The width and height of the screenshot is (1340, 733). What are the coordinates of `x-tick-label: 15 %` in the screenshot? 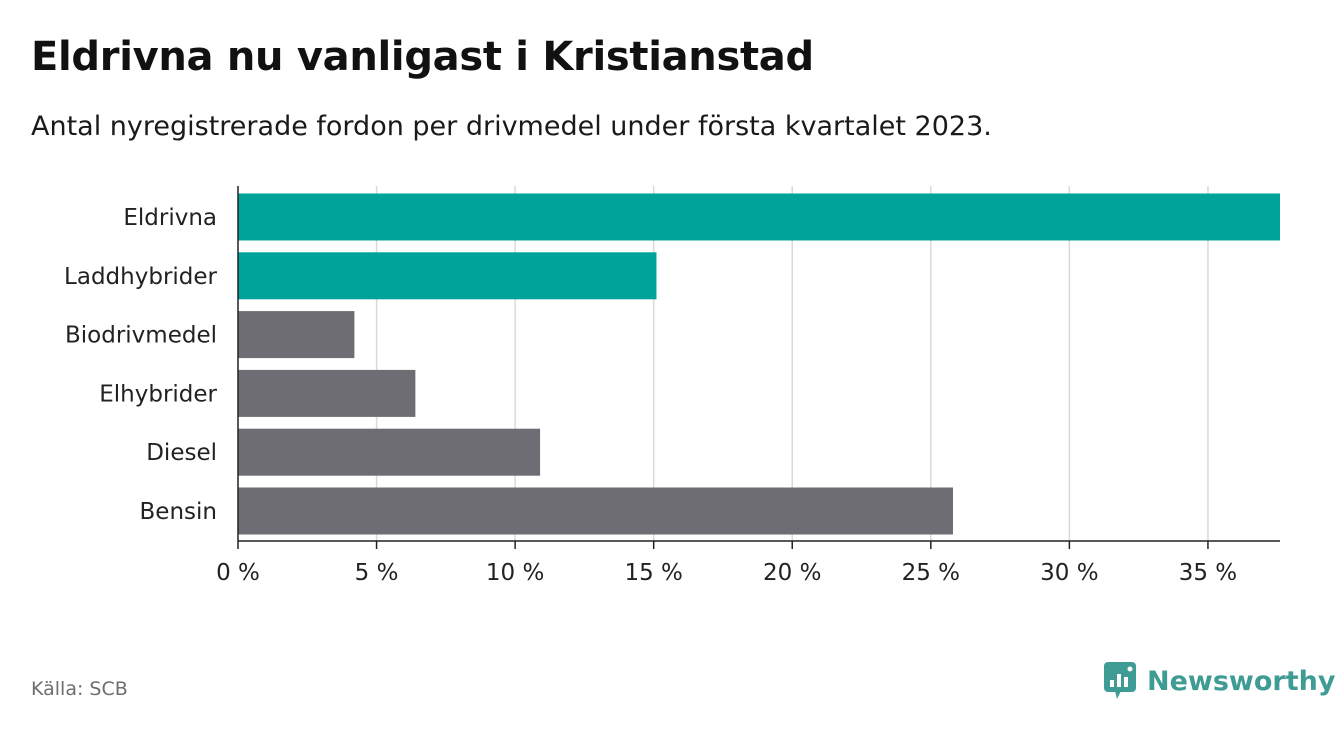 It's located at (653, 573).